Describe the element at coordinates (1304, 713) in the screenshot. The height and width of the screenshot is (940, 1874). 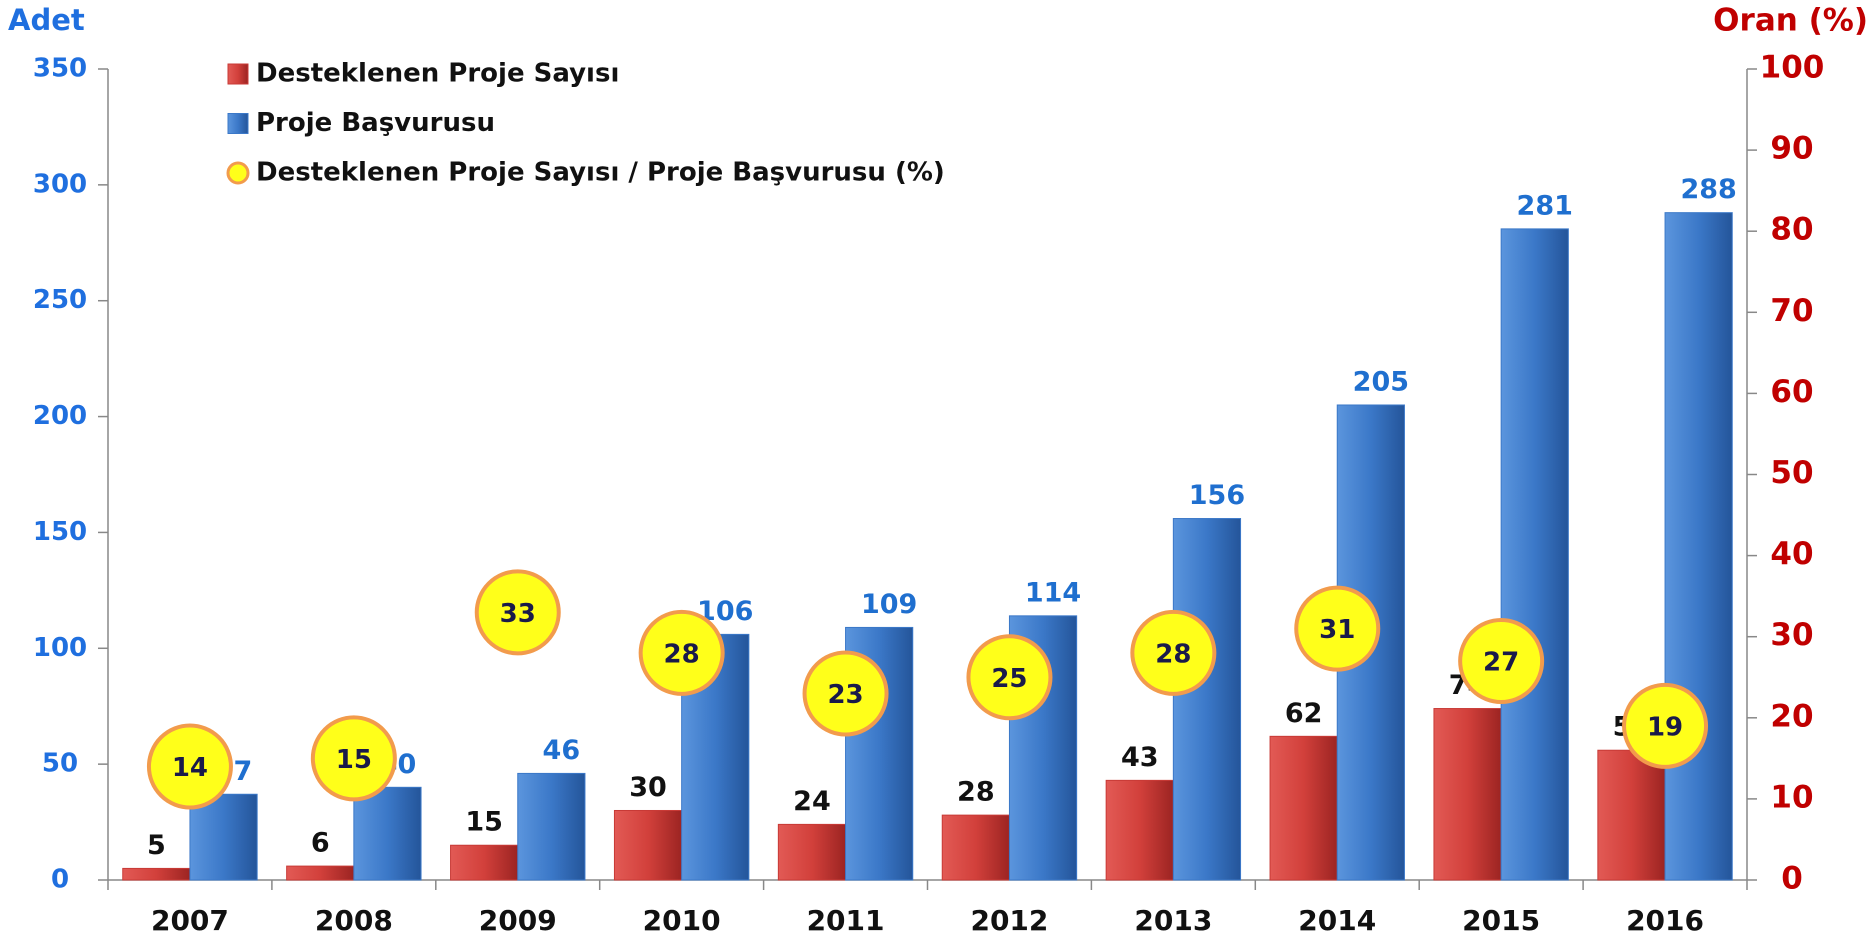
I see `data-label: 62` at that location.